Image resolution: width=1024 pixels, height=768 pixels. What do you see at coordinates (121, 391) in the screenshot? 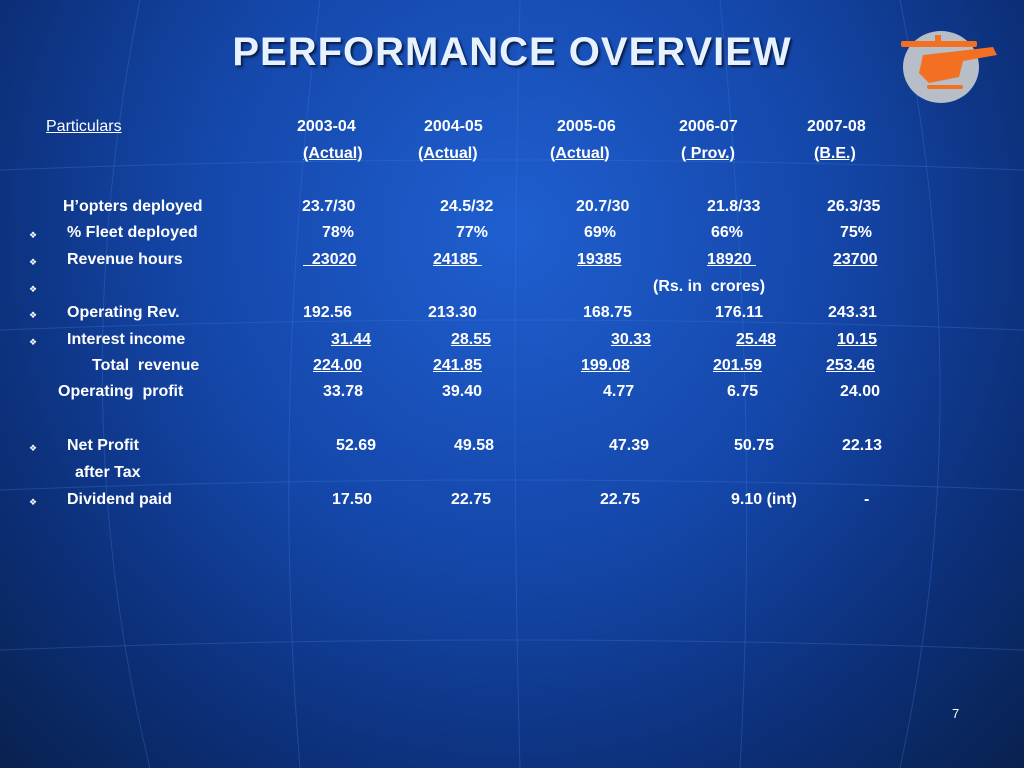
I see `row-label-operating-profit: Operating profit` at bounding box center [121, 391].